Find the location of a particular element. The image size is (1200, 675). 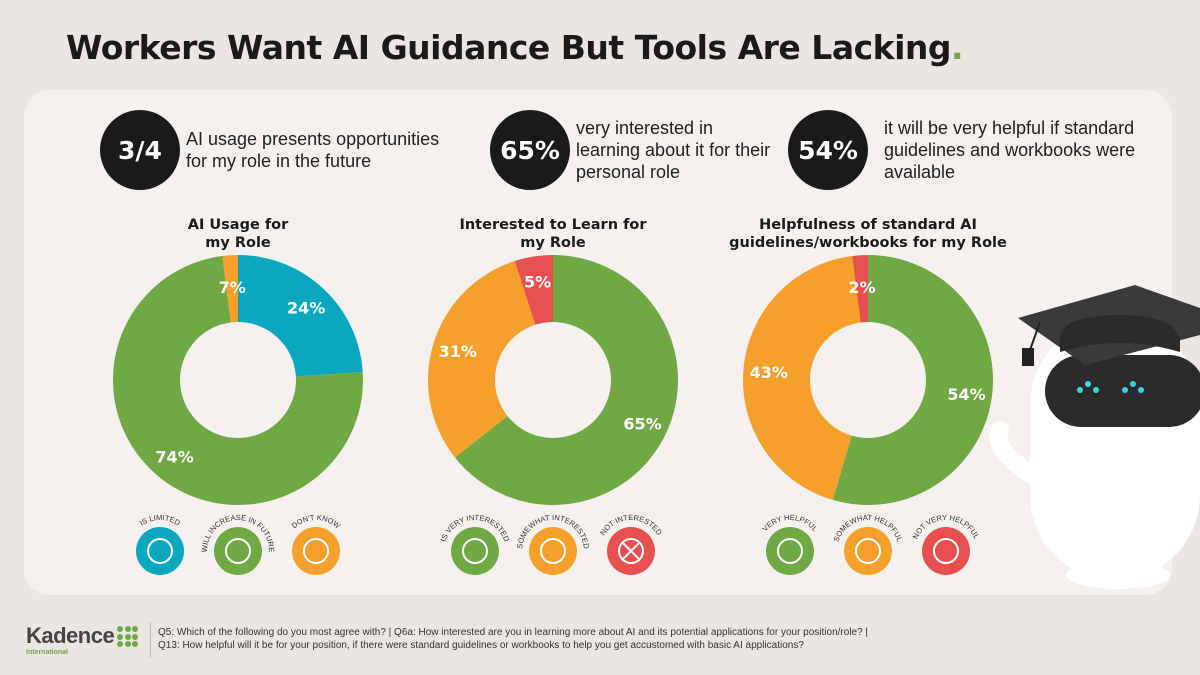

legend-item: SOMEWHAT HELPFUL is located at coordinates (868, 544).